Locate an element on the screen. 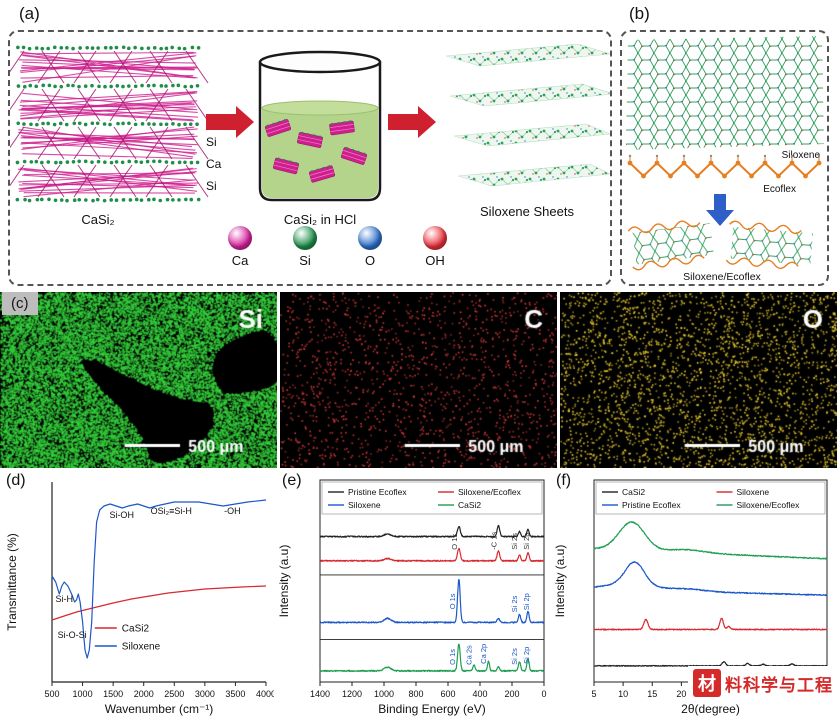 This screenshot has width=837, height=728. panel-b-schematic: Siloxene Ecoflex Siloxene/Ecoflex is located at coordinates (724, 158).